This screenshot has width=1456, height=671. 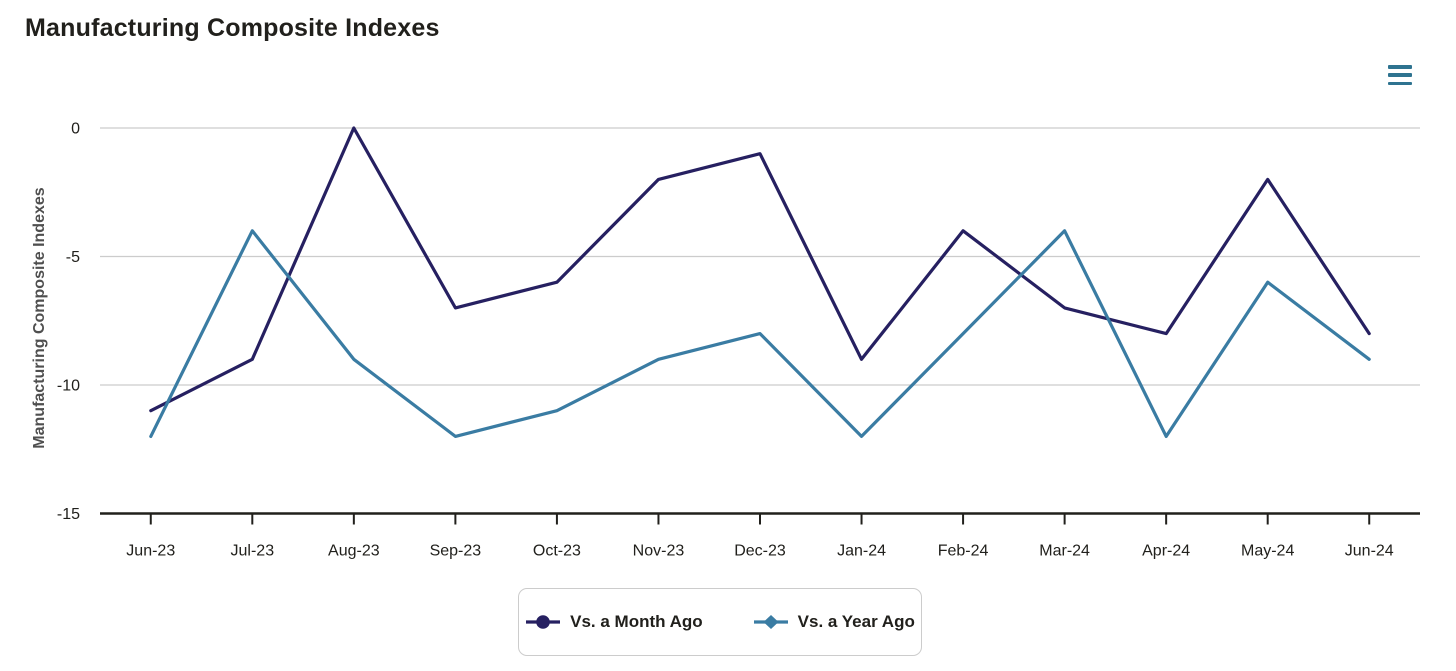 I want to click on hamburger-menu-icon, so click(x=1400, y=75).